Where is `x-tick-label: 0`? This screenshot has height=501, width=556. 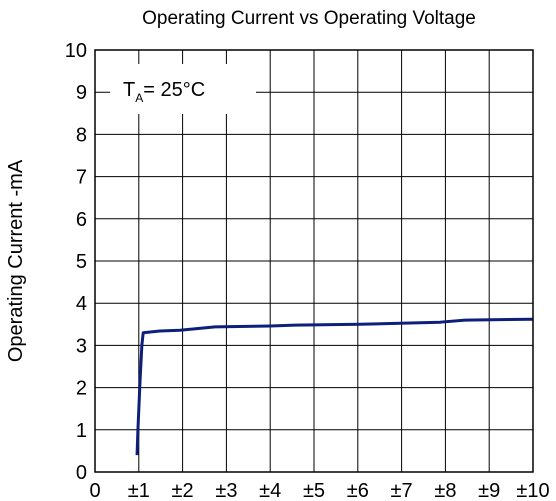 x-tick-label: 0 is located at coordinates (94, 490).